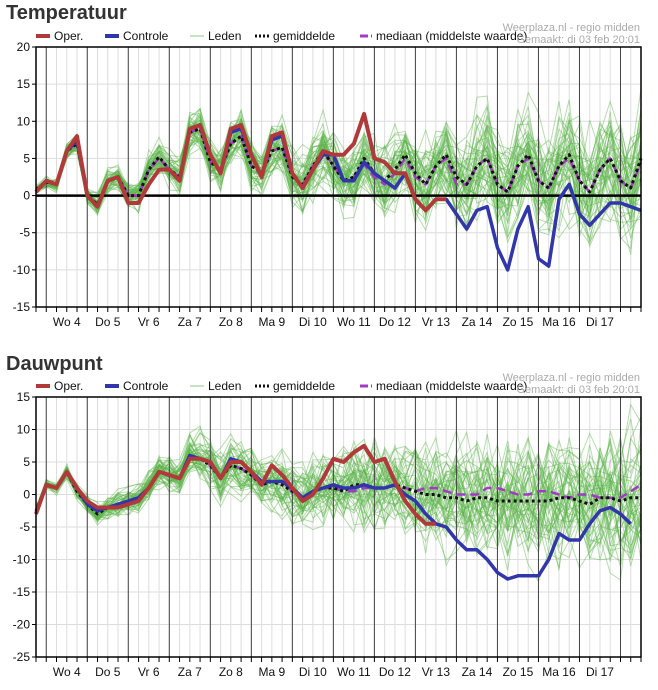  I want to click on y-tick-label: -20, so click(22, 625).